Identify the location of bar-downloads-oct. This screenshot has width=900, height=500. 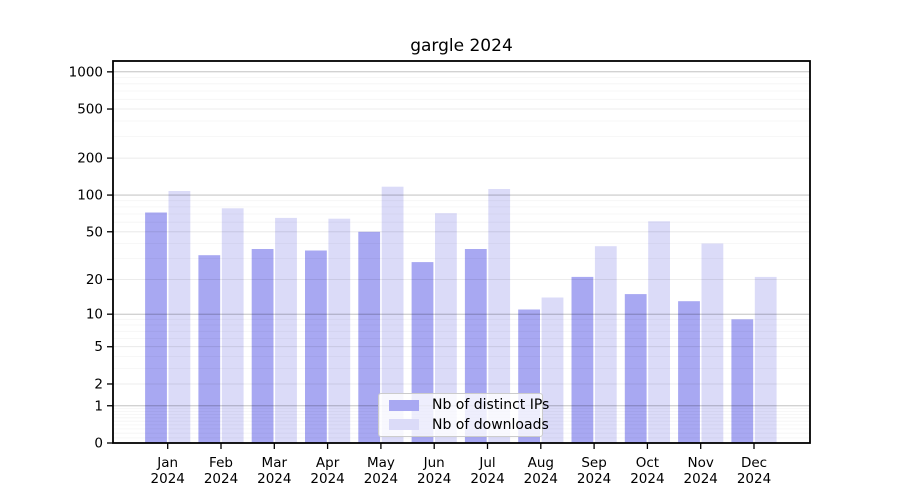
(659, 332).